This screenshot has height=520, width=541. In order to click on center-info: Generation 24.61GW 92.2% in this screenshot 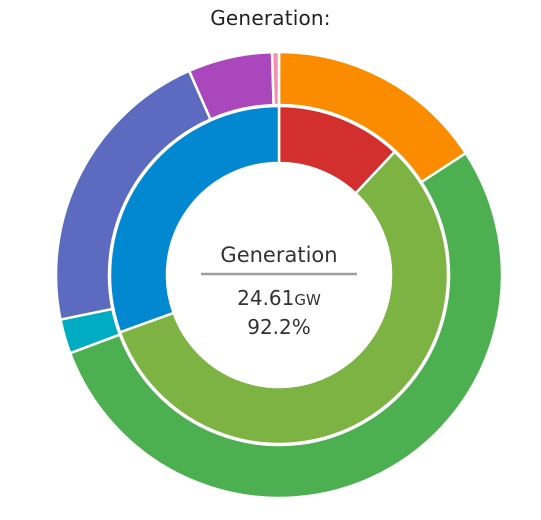, I will do `click(279, 291)`.